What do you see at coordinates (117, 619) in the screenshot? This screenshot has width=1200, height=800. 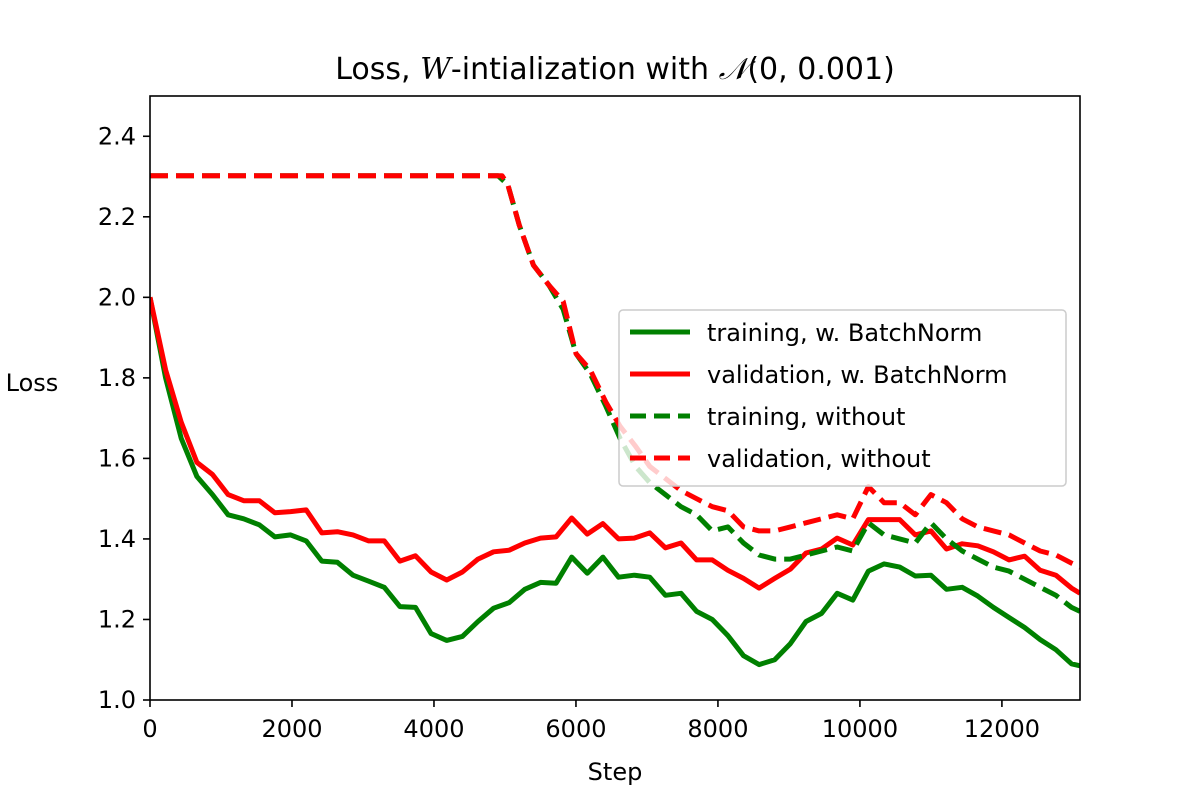 I see `y-tick-label: 1.2` at bounding box center [117, 619].